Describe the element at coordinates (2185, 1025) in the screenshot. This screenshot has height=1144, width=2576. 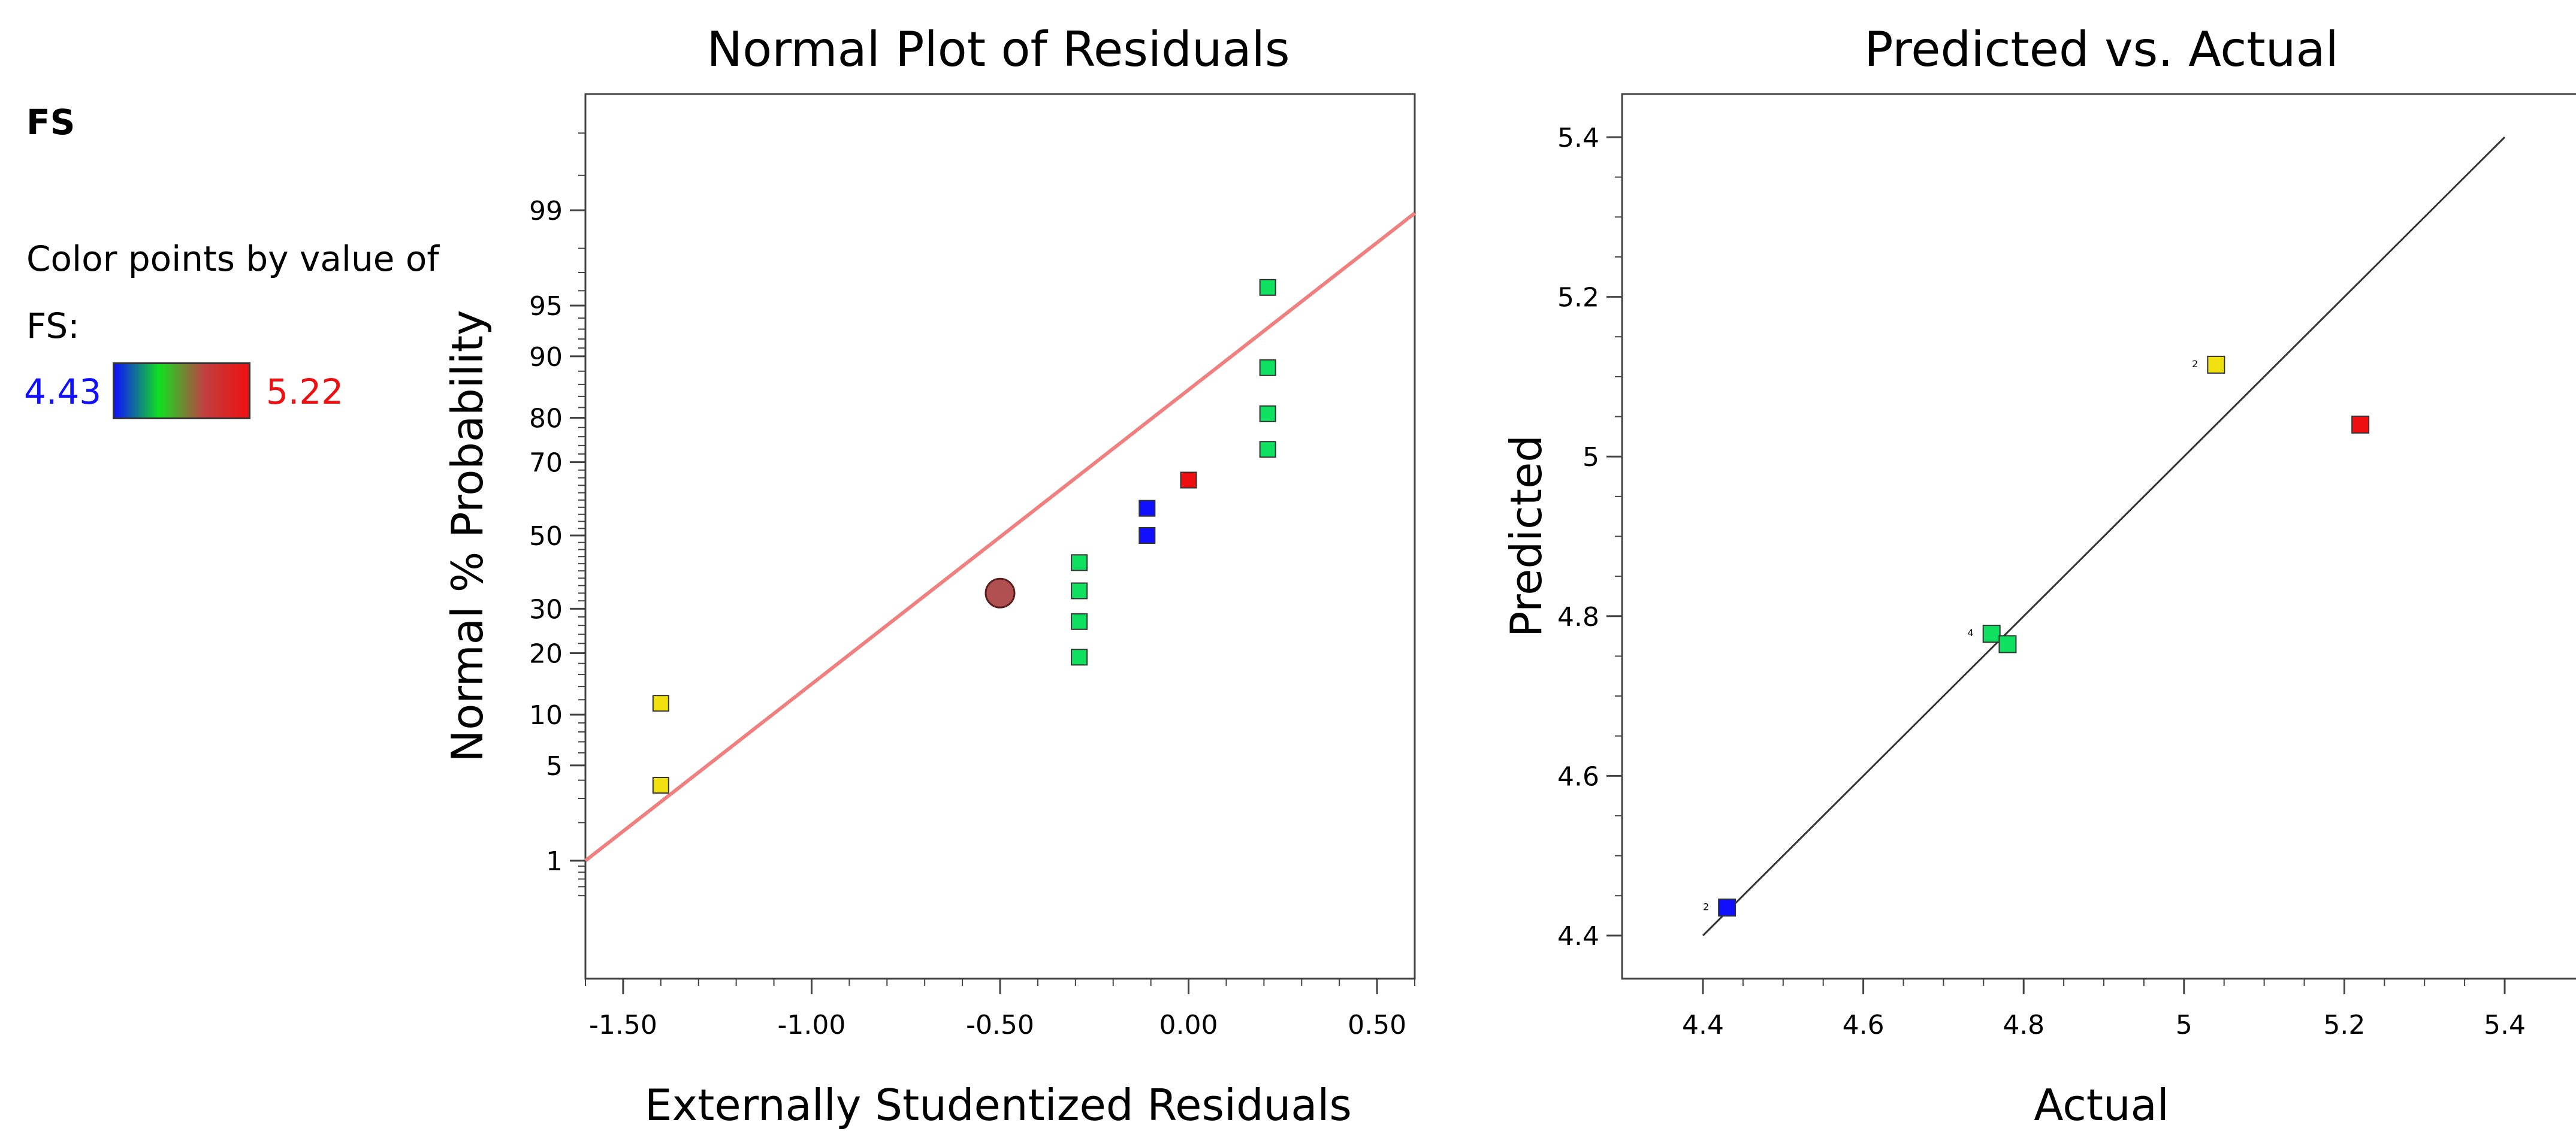
I see `x-tick-label: 5` at that location.